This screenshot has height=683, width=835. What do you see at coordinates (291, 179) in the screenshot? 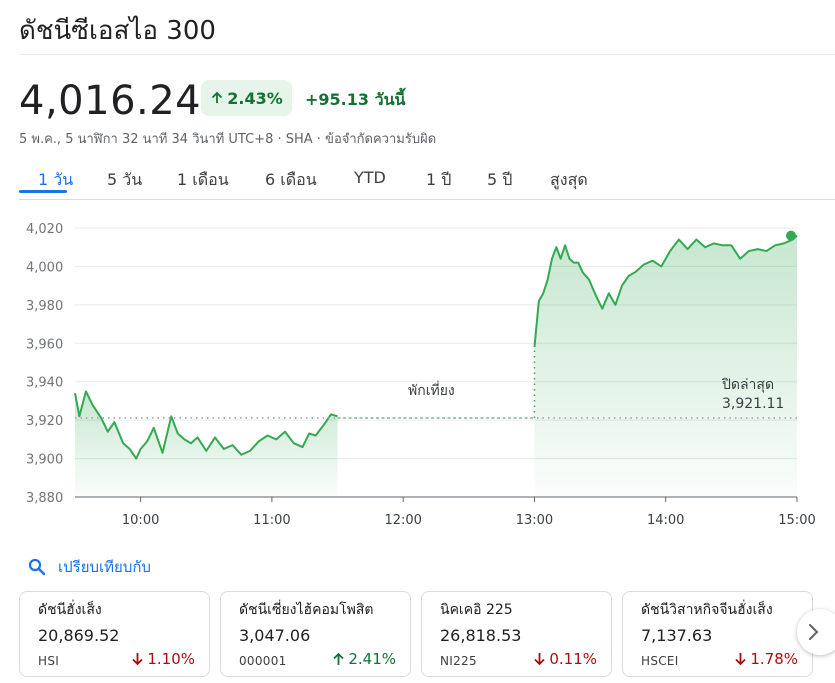
I see `tab-6m: 6 เดือน` at bounding box center [291, 179].